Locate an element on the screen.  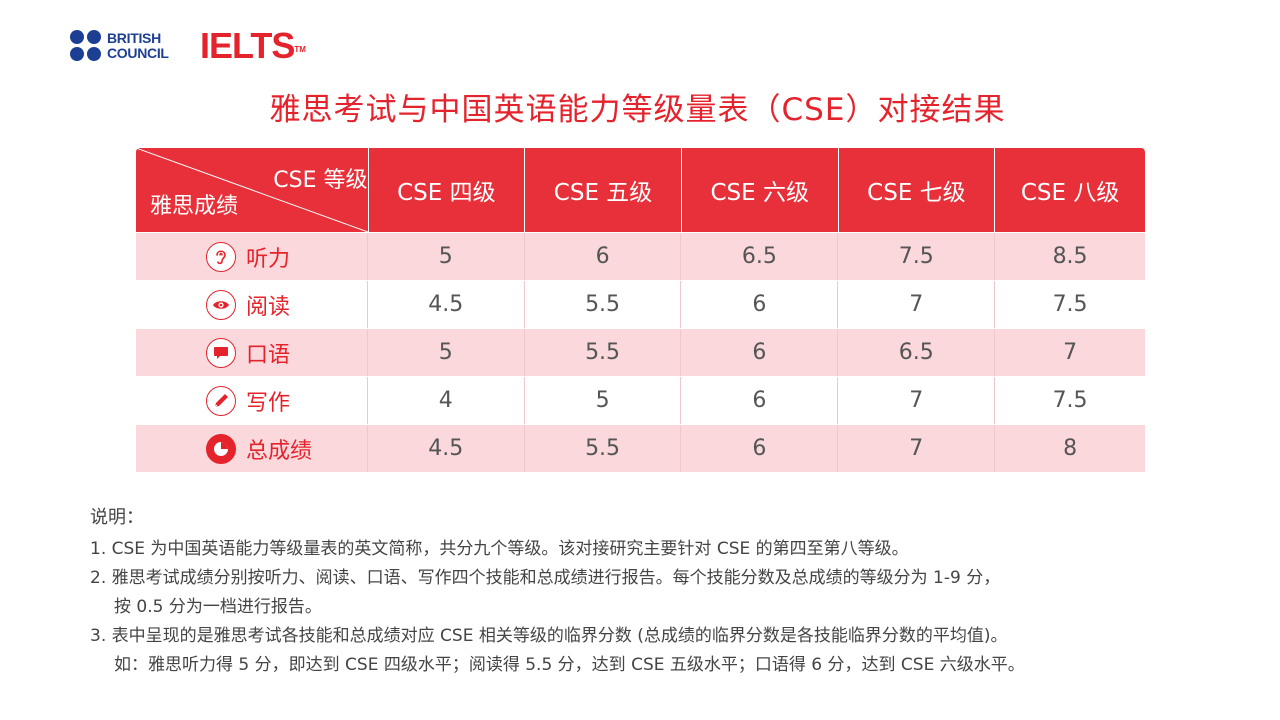
column-header: CSE 六级 is located at coordinates (760, 190).